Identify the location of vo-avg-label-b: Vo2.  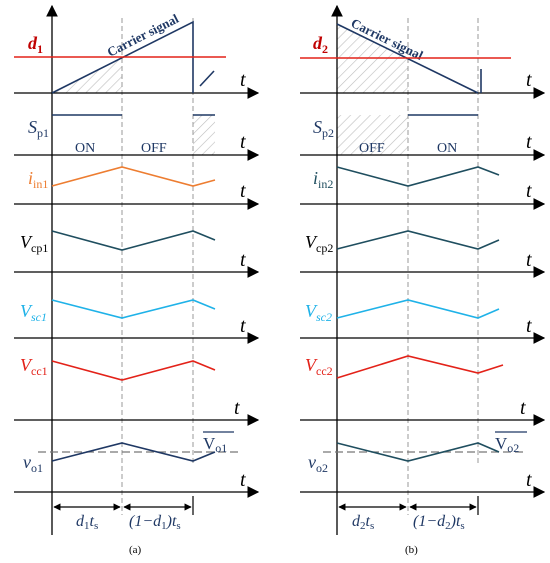
(507, 444).